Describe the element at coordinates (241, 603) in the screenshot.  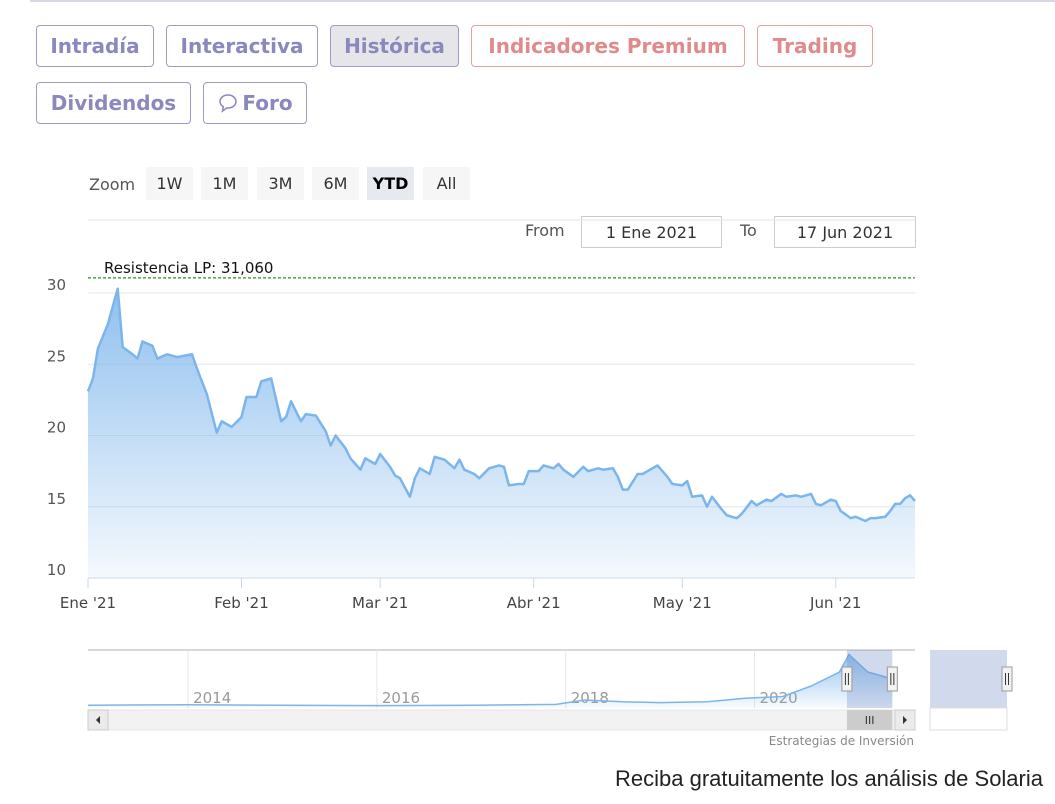
I see `x-tick-label: Feb '21` at that location.